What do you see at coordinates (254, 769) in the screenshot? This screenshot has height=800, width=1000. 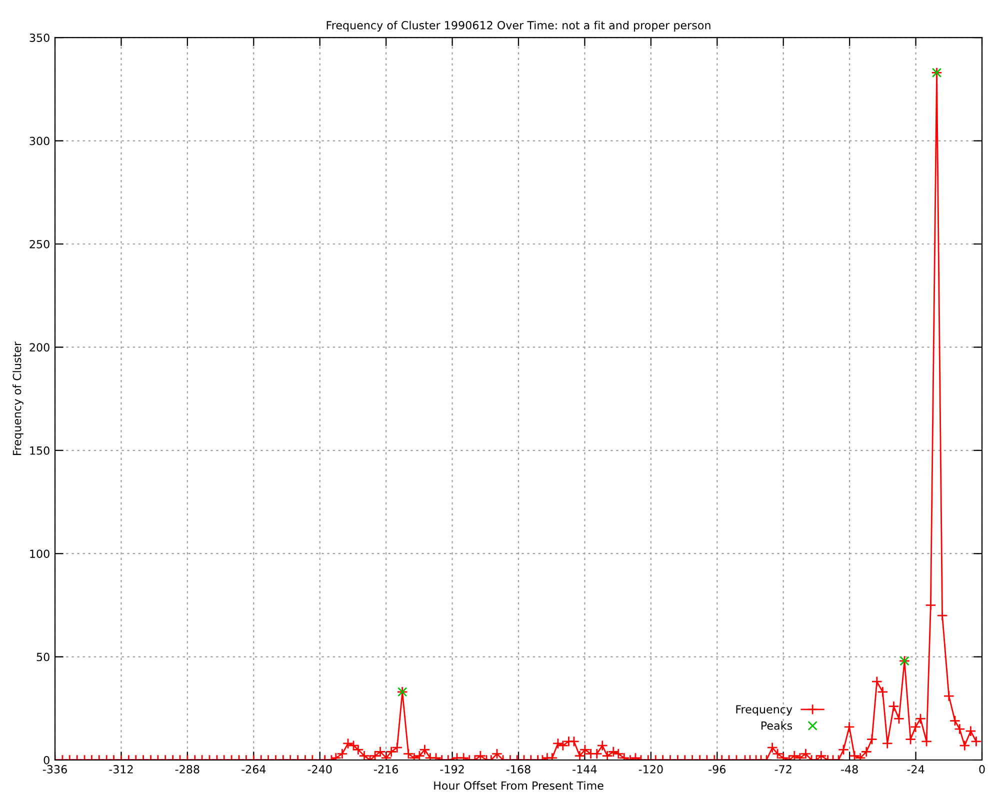 I see `x-tick-label: -264` at bounding box center [254, 769].